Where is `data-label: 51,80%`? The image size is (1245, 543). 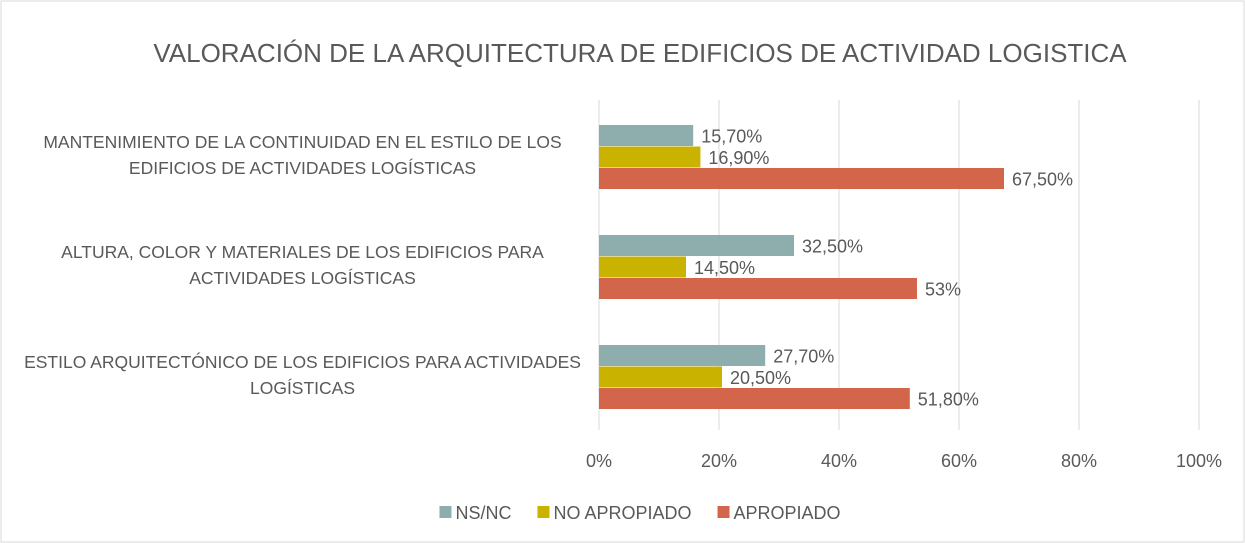
data-label: 51,80% is located at coordinates (948, 400).